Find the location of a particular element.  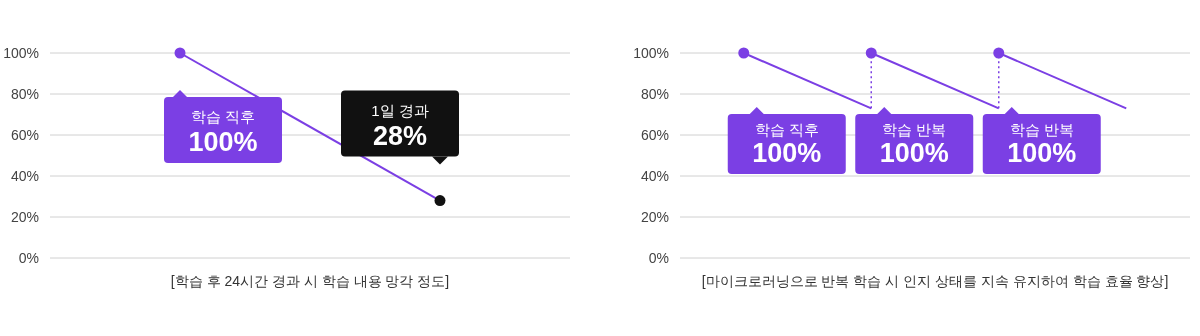

x-axis-title: [마이크로러닝으로 반복 학습 시 인지 상태를 지속 유지하여 학습 효율 향상] is located at coordinates (935, 281).